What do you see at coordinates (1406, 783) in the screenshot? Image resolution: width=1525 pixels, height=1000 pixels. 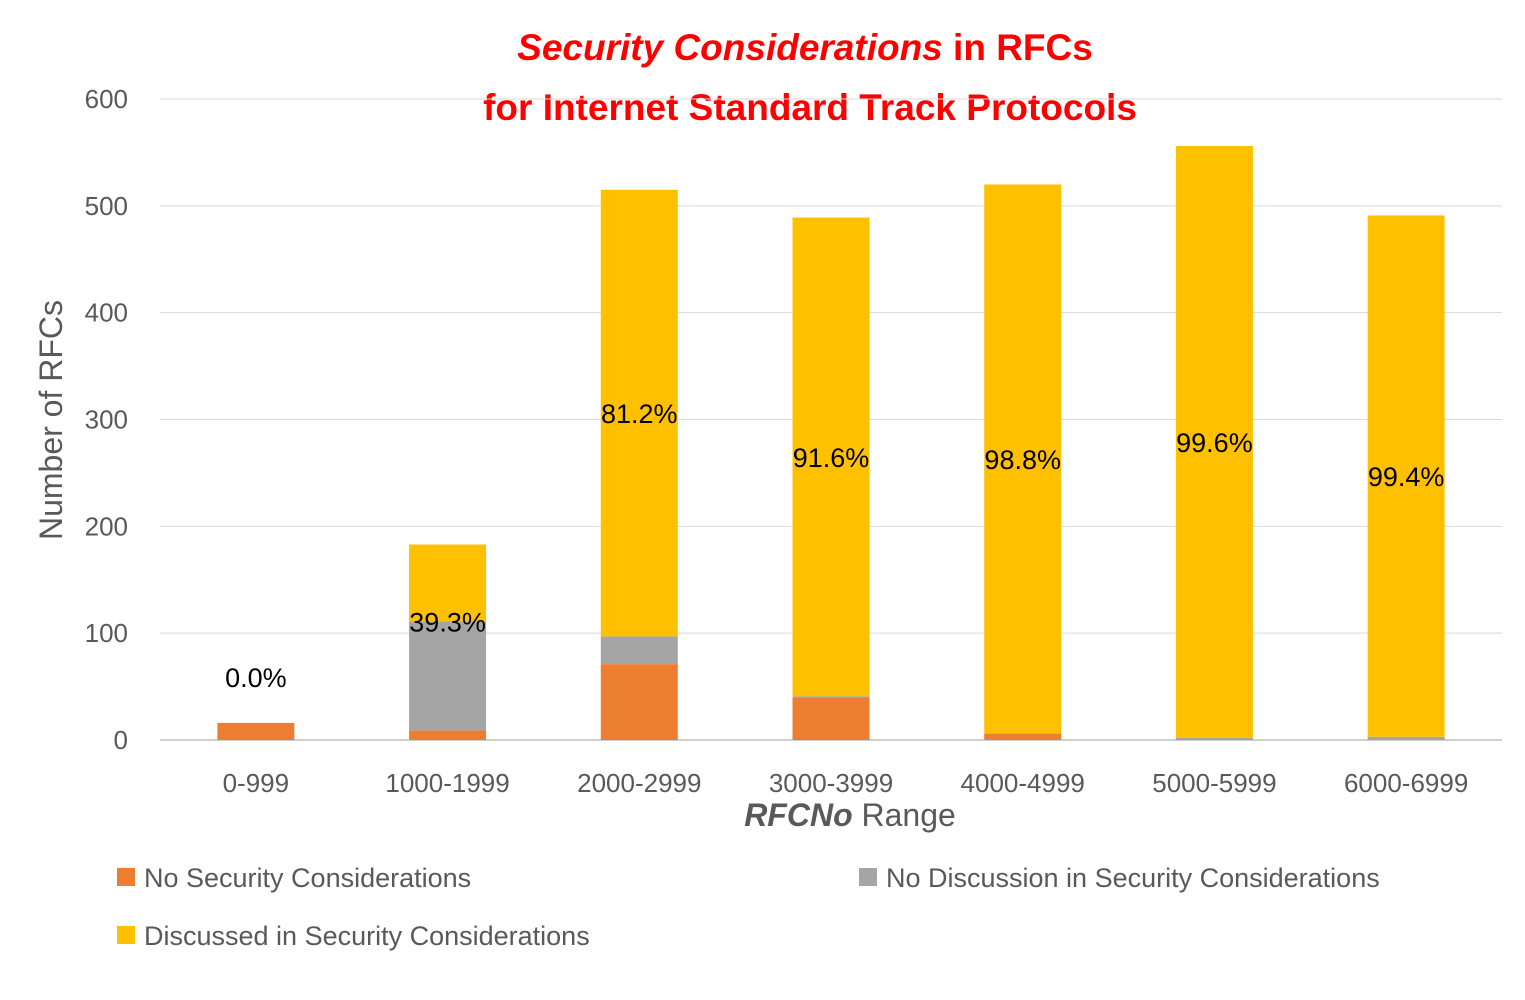 I see `x-tick-label: 6000-6999` at bounding box center [1406, 783].